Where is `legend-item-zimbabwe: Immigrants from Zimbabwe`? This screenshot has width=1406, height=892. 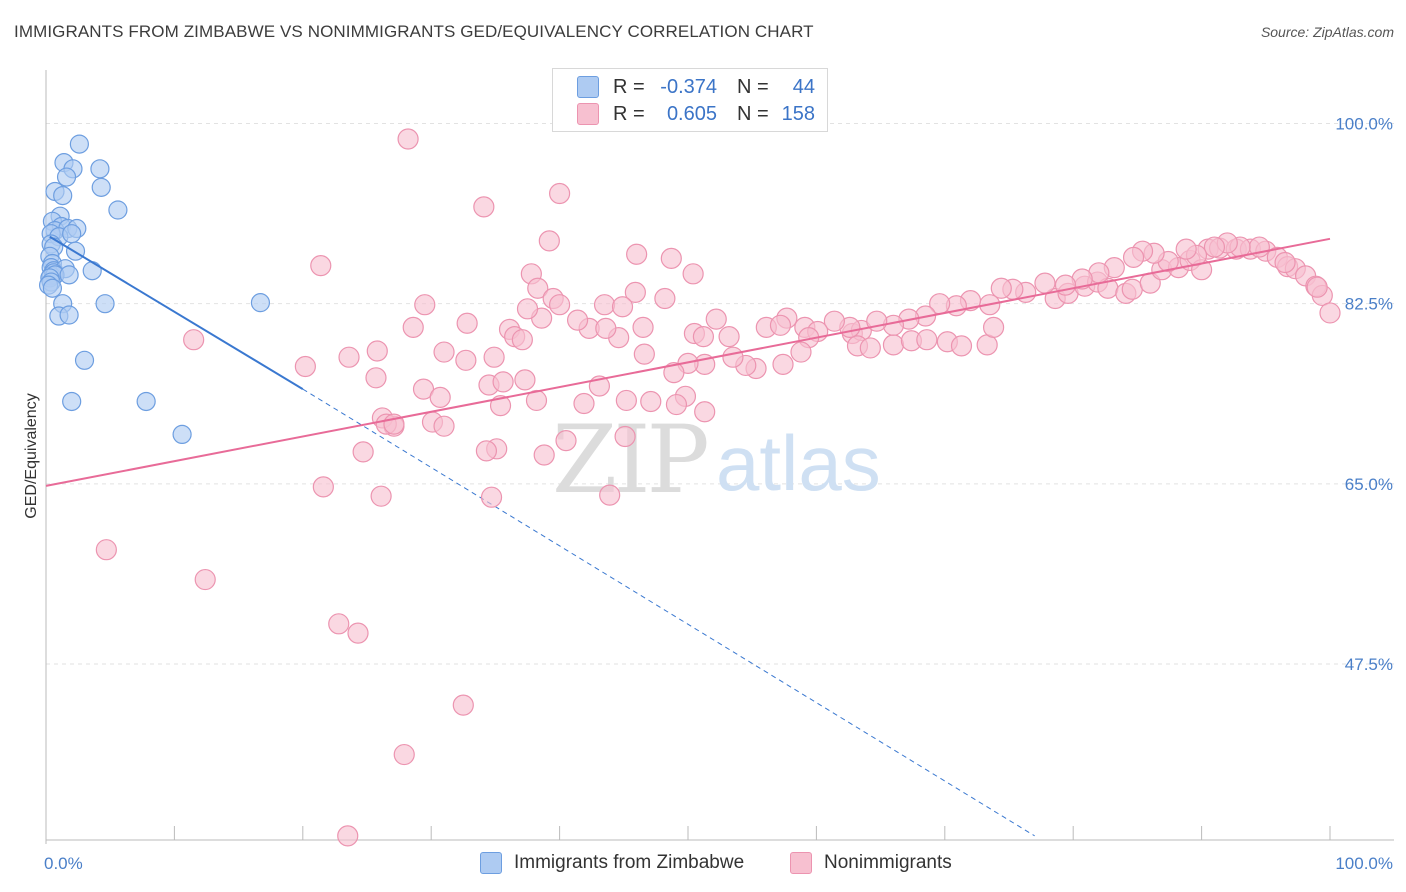 legend-item-zimbabwe: Immigrants from Zimbabwe is located at coordinates (612, 863).